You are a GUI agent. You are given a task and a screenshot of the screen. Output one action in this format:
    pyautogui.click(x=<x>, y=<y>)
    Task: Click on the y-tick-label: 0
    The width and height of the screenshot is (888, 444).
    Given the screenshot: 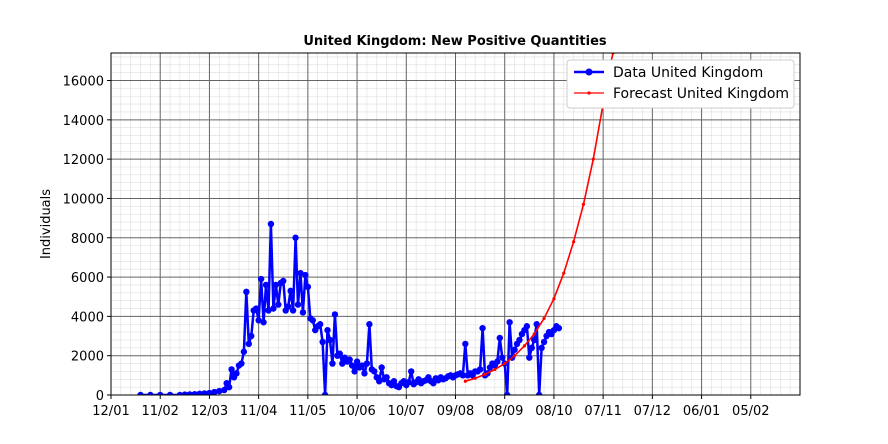 What is the action you would take?
    pyautogui.click(x=100, y=396)
    